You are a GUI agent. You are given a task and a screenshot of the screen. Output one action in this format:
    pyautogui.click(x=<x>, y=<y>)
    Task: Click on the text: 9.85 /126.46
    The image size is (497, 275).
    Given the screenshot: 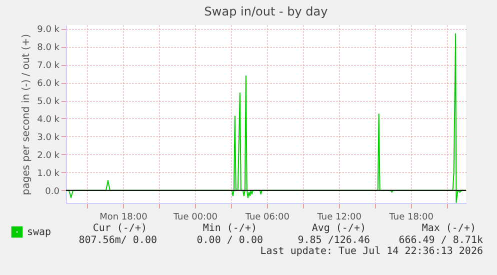 What is the action you would take?
    pyautogui.click(x=334, y=240)
    